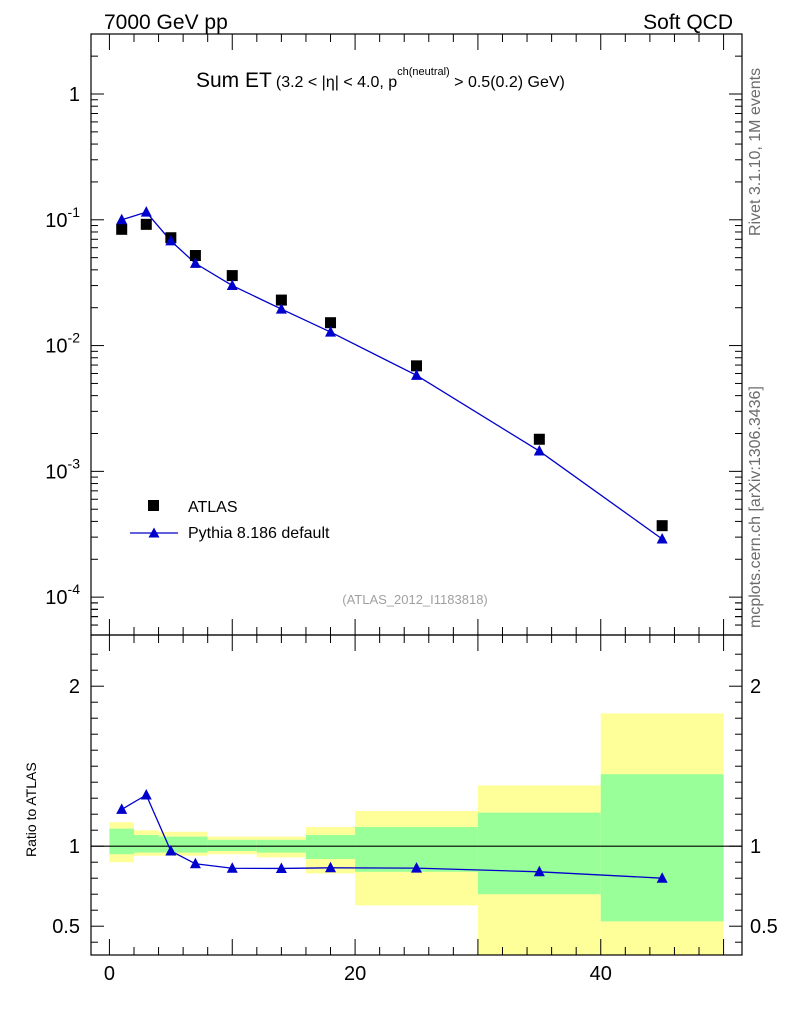 This screenshot has width=786, height=1024. What do you see at coordinates (62, 218) in the screenshot?
I see `upper-y-tick-label: 10⁻¹` at bounding box center [62, 218].